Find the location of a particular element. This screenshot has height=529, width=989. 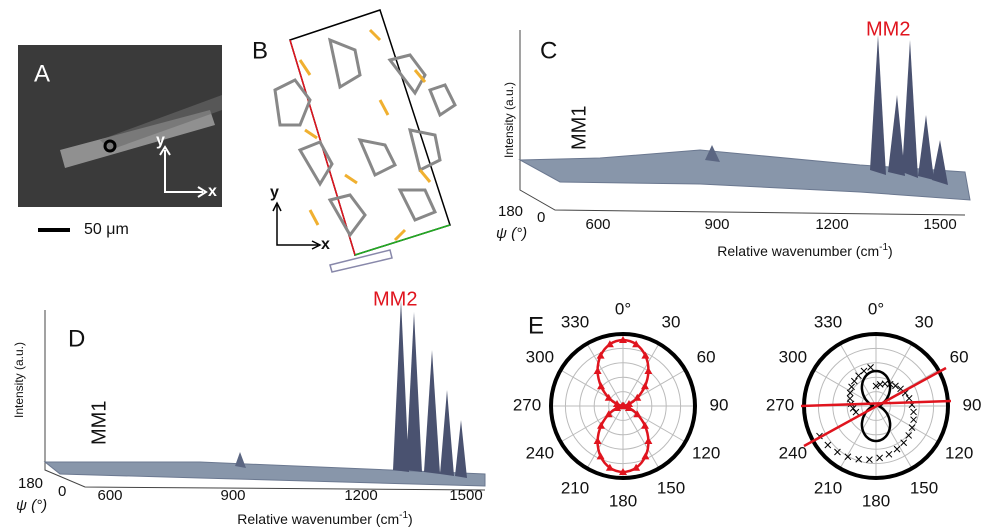

polar-frame is located at coordinates (623, 406).